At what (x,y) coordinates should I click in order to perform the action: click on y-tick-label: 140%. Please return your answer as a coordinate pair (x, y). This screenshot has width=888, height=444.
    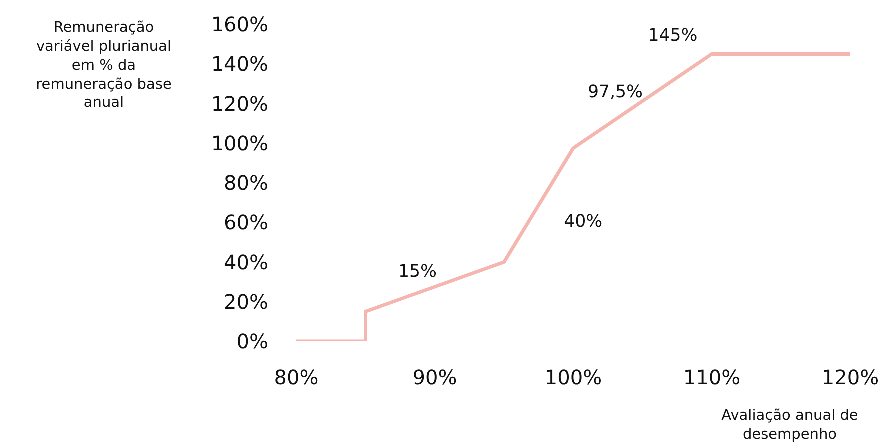
    Looking at the image, I should click on (240, 64).